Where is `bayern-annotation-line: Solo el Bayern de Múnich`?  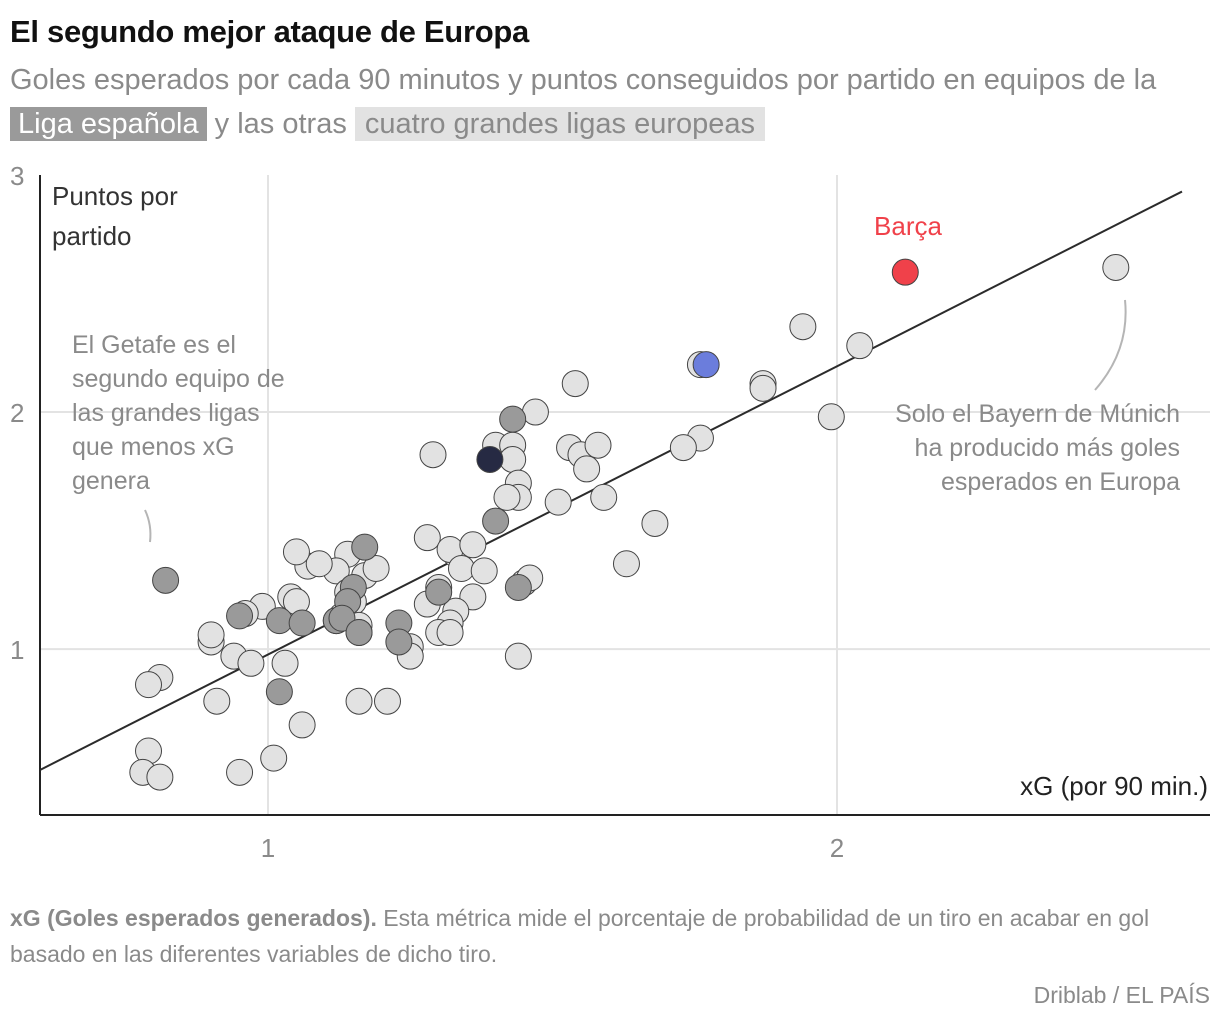
bayern-annotation-line: Solo el Bayern de Múnich is located at coordinates (1037, 414).